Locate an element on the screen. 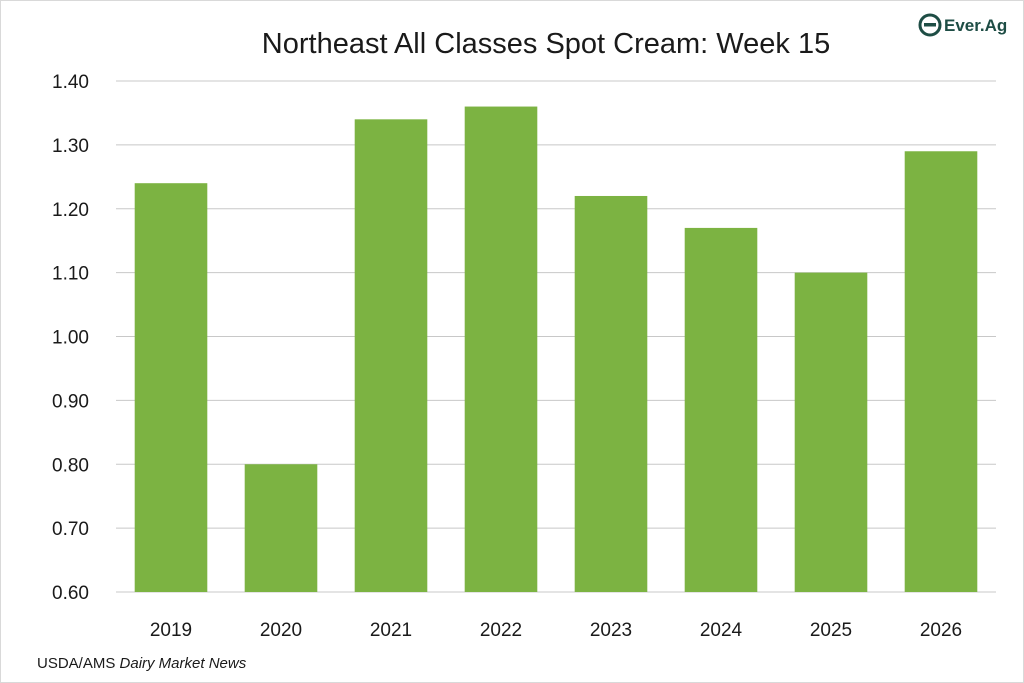 The width and height of the screenshot is (1024, 683). bar-2026 is located at coordinates (941, 371).